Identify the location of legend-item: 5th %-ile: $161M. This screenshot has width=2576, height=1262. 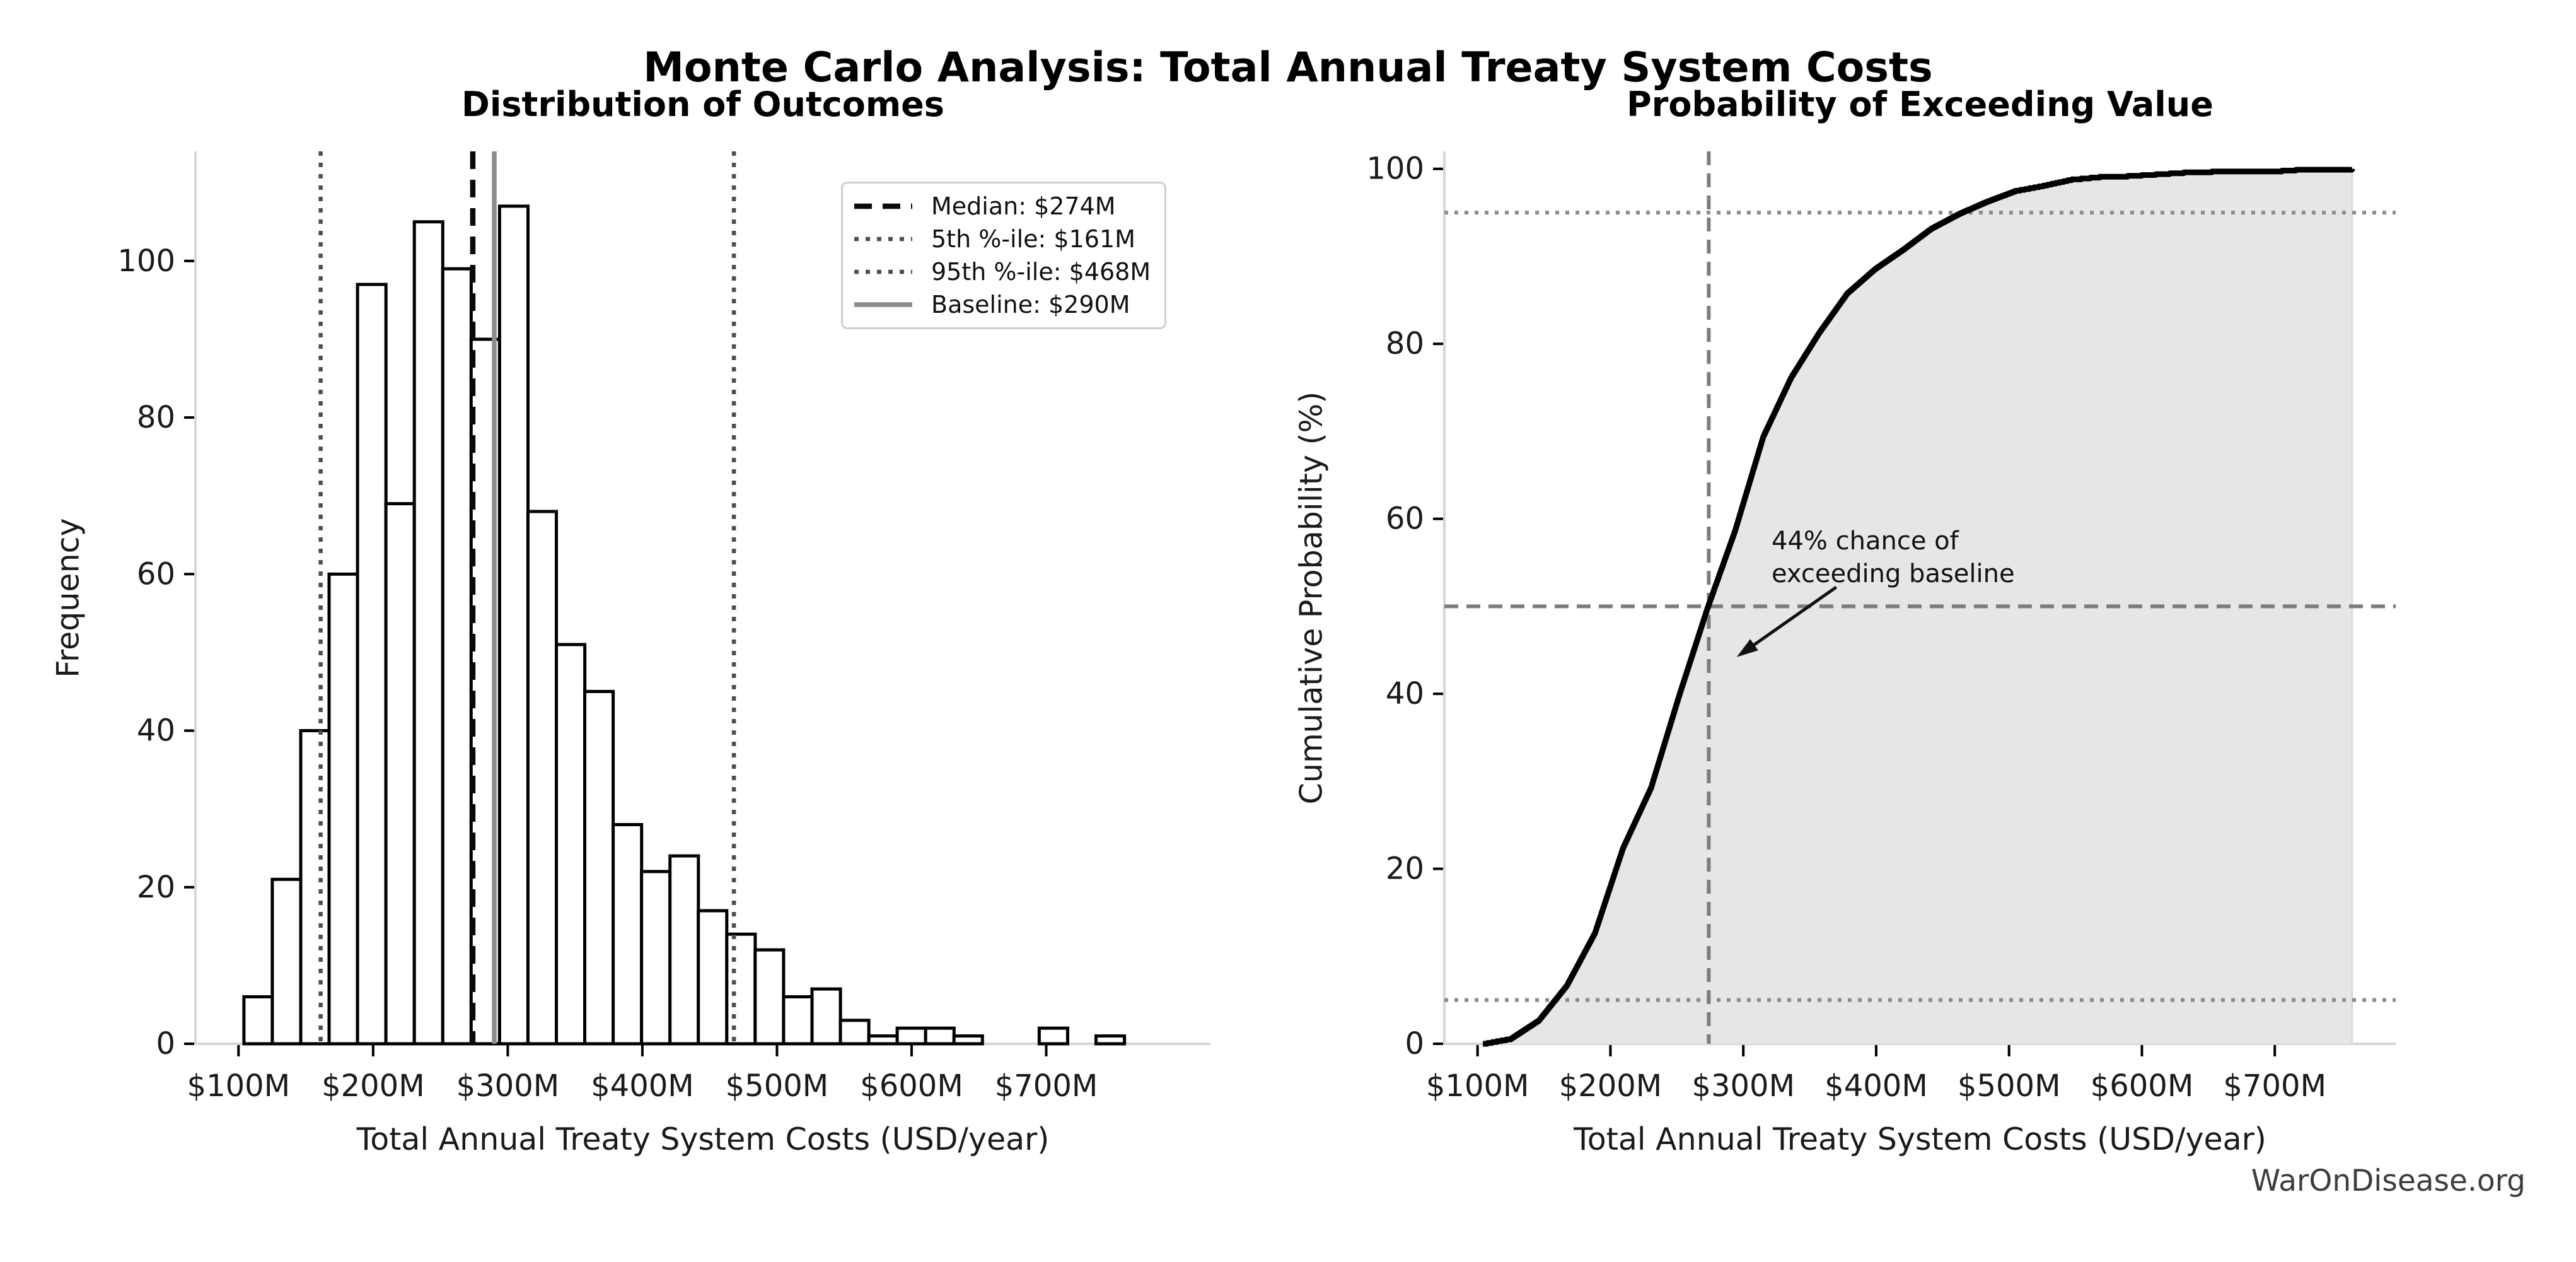
(1002, 239).